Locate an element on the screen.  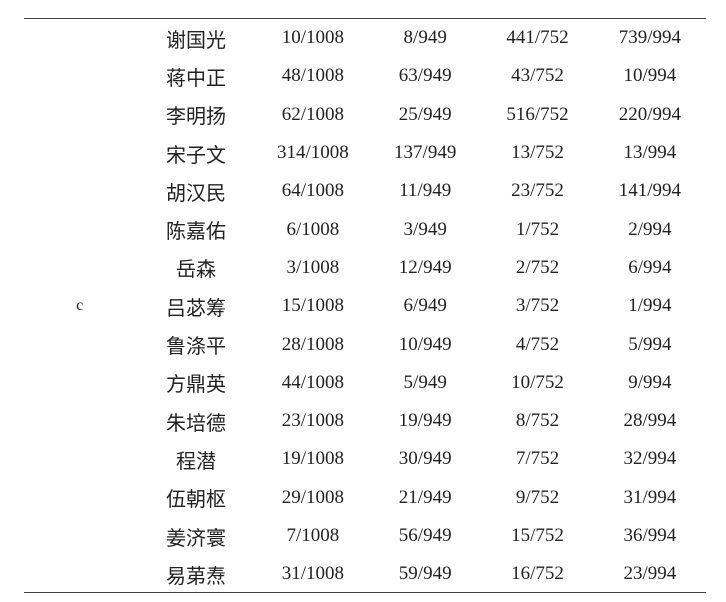
value-cell: 63/949 is located at coordinates (425, 76).